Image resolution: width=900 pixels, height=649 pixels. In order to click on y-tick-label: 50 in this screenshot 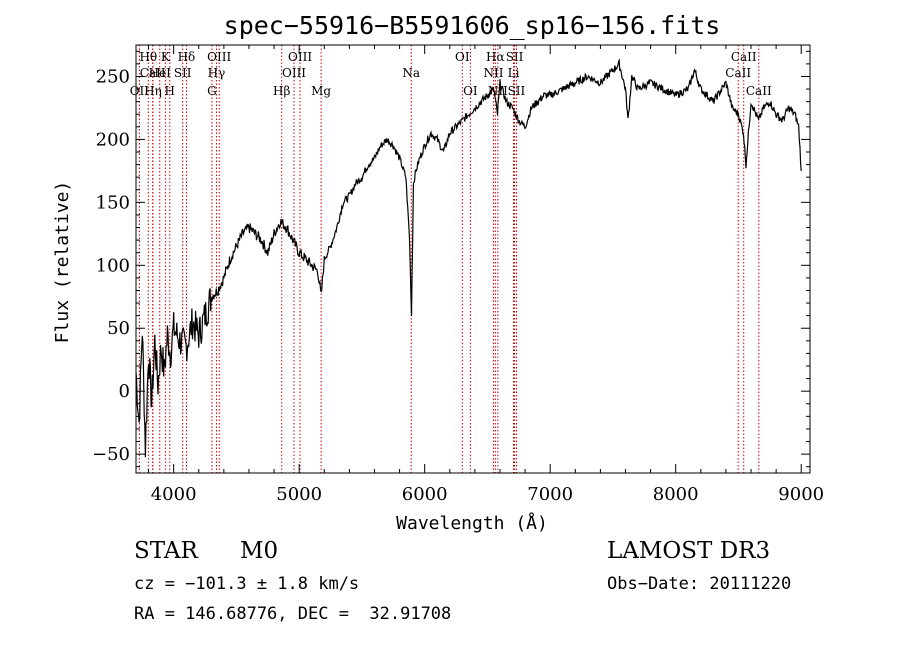, I will do `click(118, 328)`.